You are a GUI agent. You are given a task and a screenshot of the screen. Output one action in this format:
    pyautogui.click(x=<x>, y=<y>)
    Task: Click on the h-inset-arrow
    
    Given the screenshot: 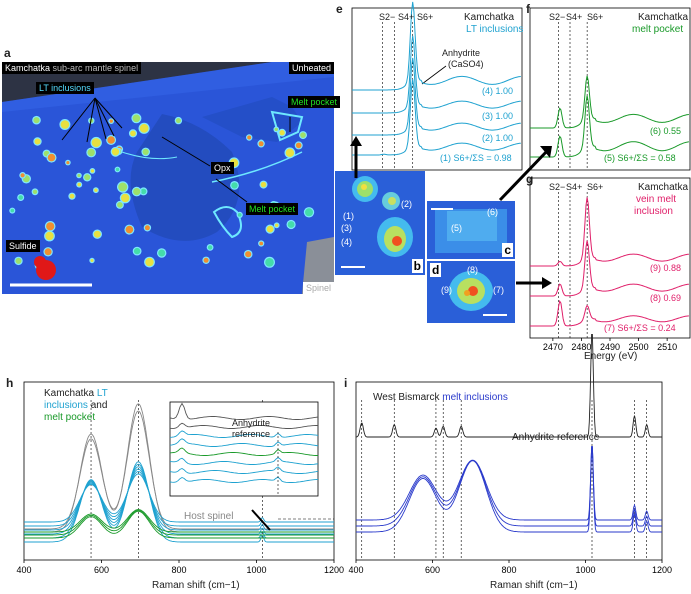 What is the action you would take?
    pyautogui.click(x=261, y=520)
    